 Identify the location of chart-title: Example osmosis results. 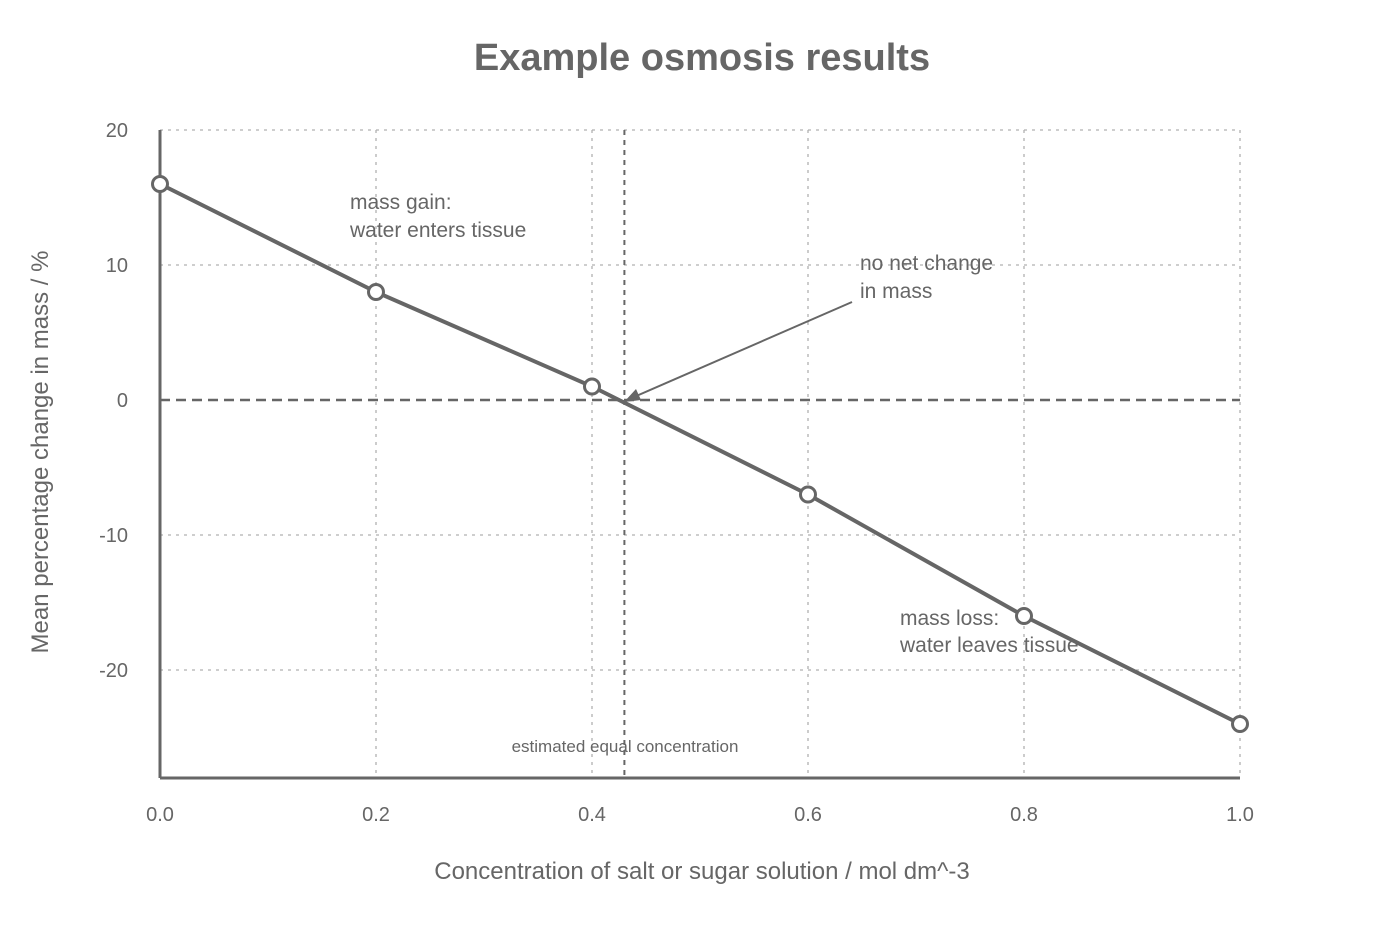
(702, 58).